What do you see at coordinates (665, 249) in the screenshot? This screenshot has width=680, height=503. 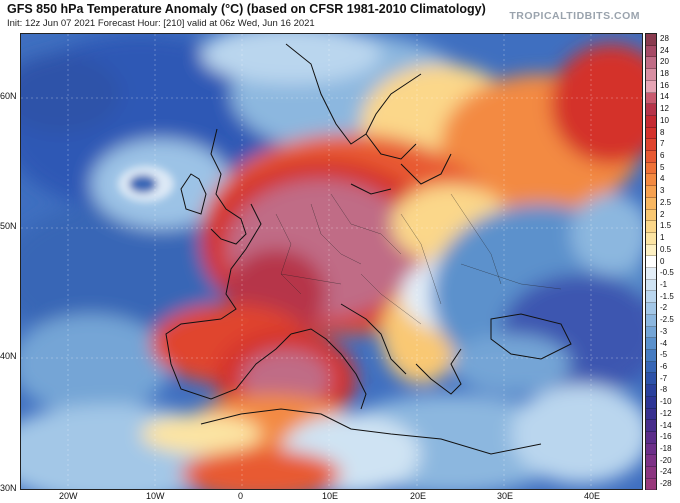 I see `colorbar-label: 0.5` at bounding box center [665, 249].